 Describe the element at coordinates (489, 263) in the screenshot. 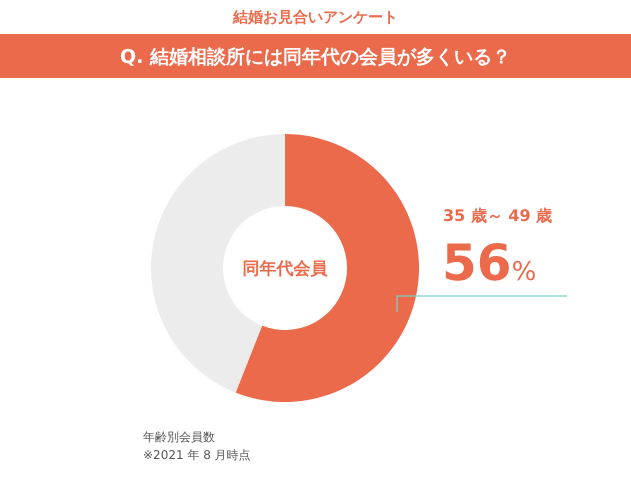

I see `data-label: 56%` at that location.